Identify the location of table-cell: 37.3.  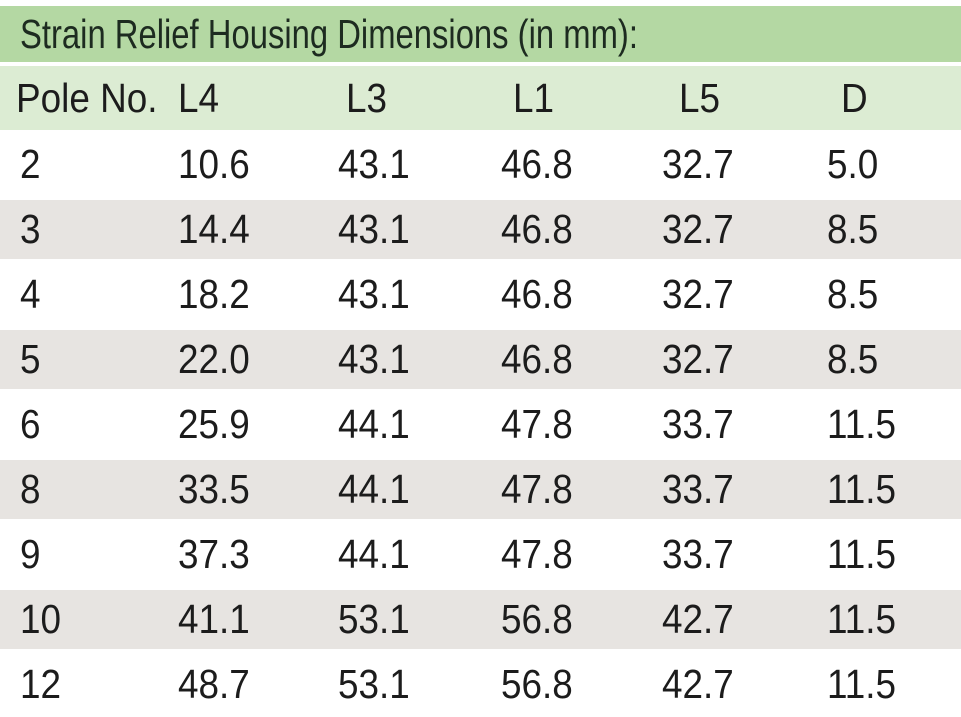
(258, 554).